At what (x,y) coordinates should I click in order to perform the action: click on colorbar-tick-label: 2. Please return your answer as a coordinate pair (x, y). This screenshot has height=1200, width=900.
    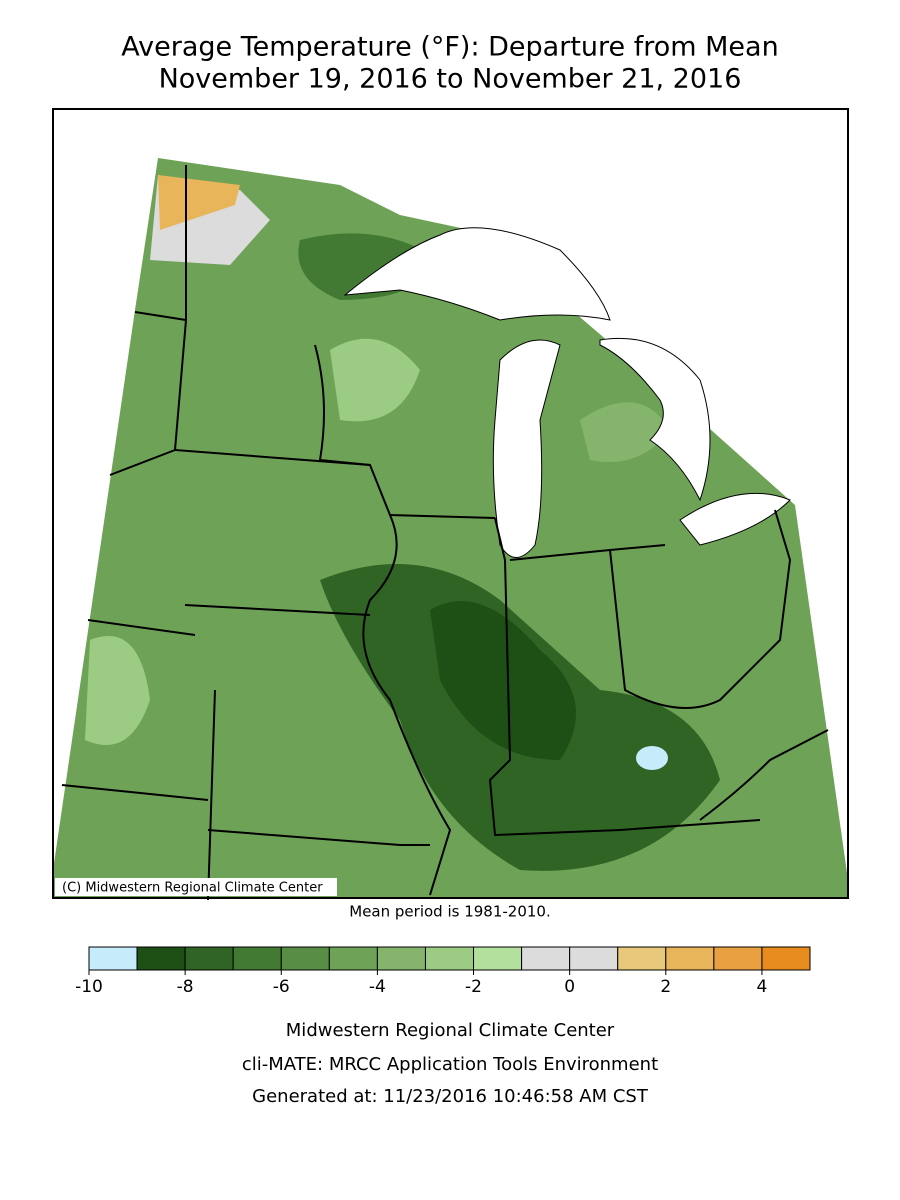
    Looking at the image, I should click on (665, 987).